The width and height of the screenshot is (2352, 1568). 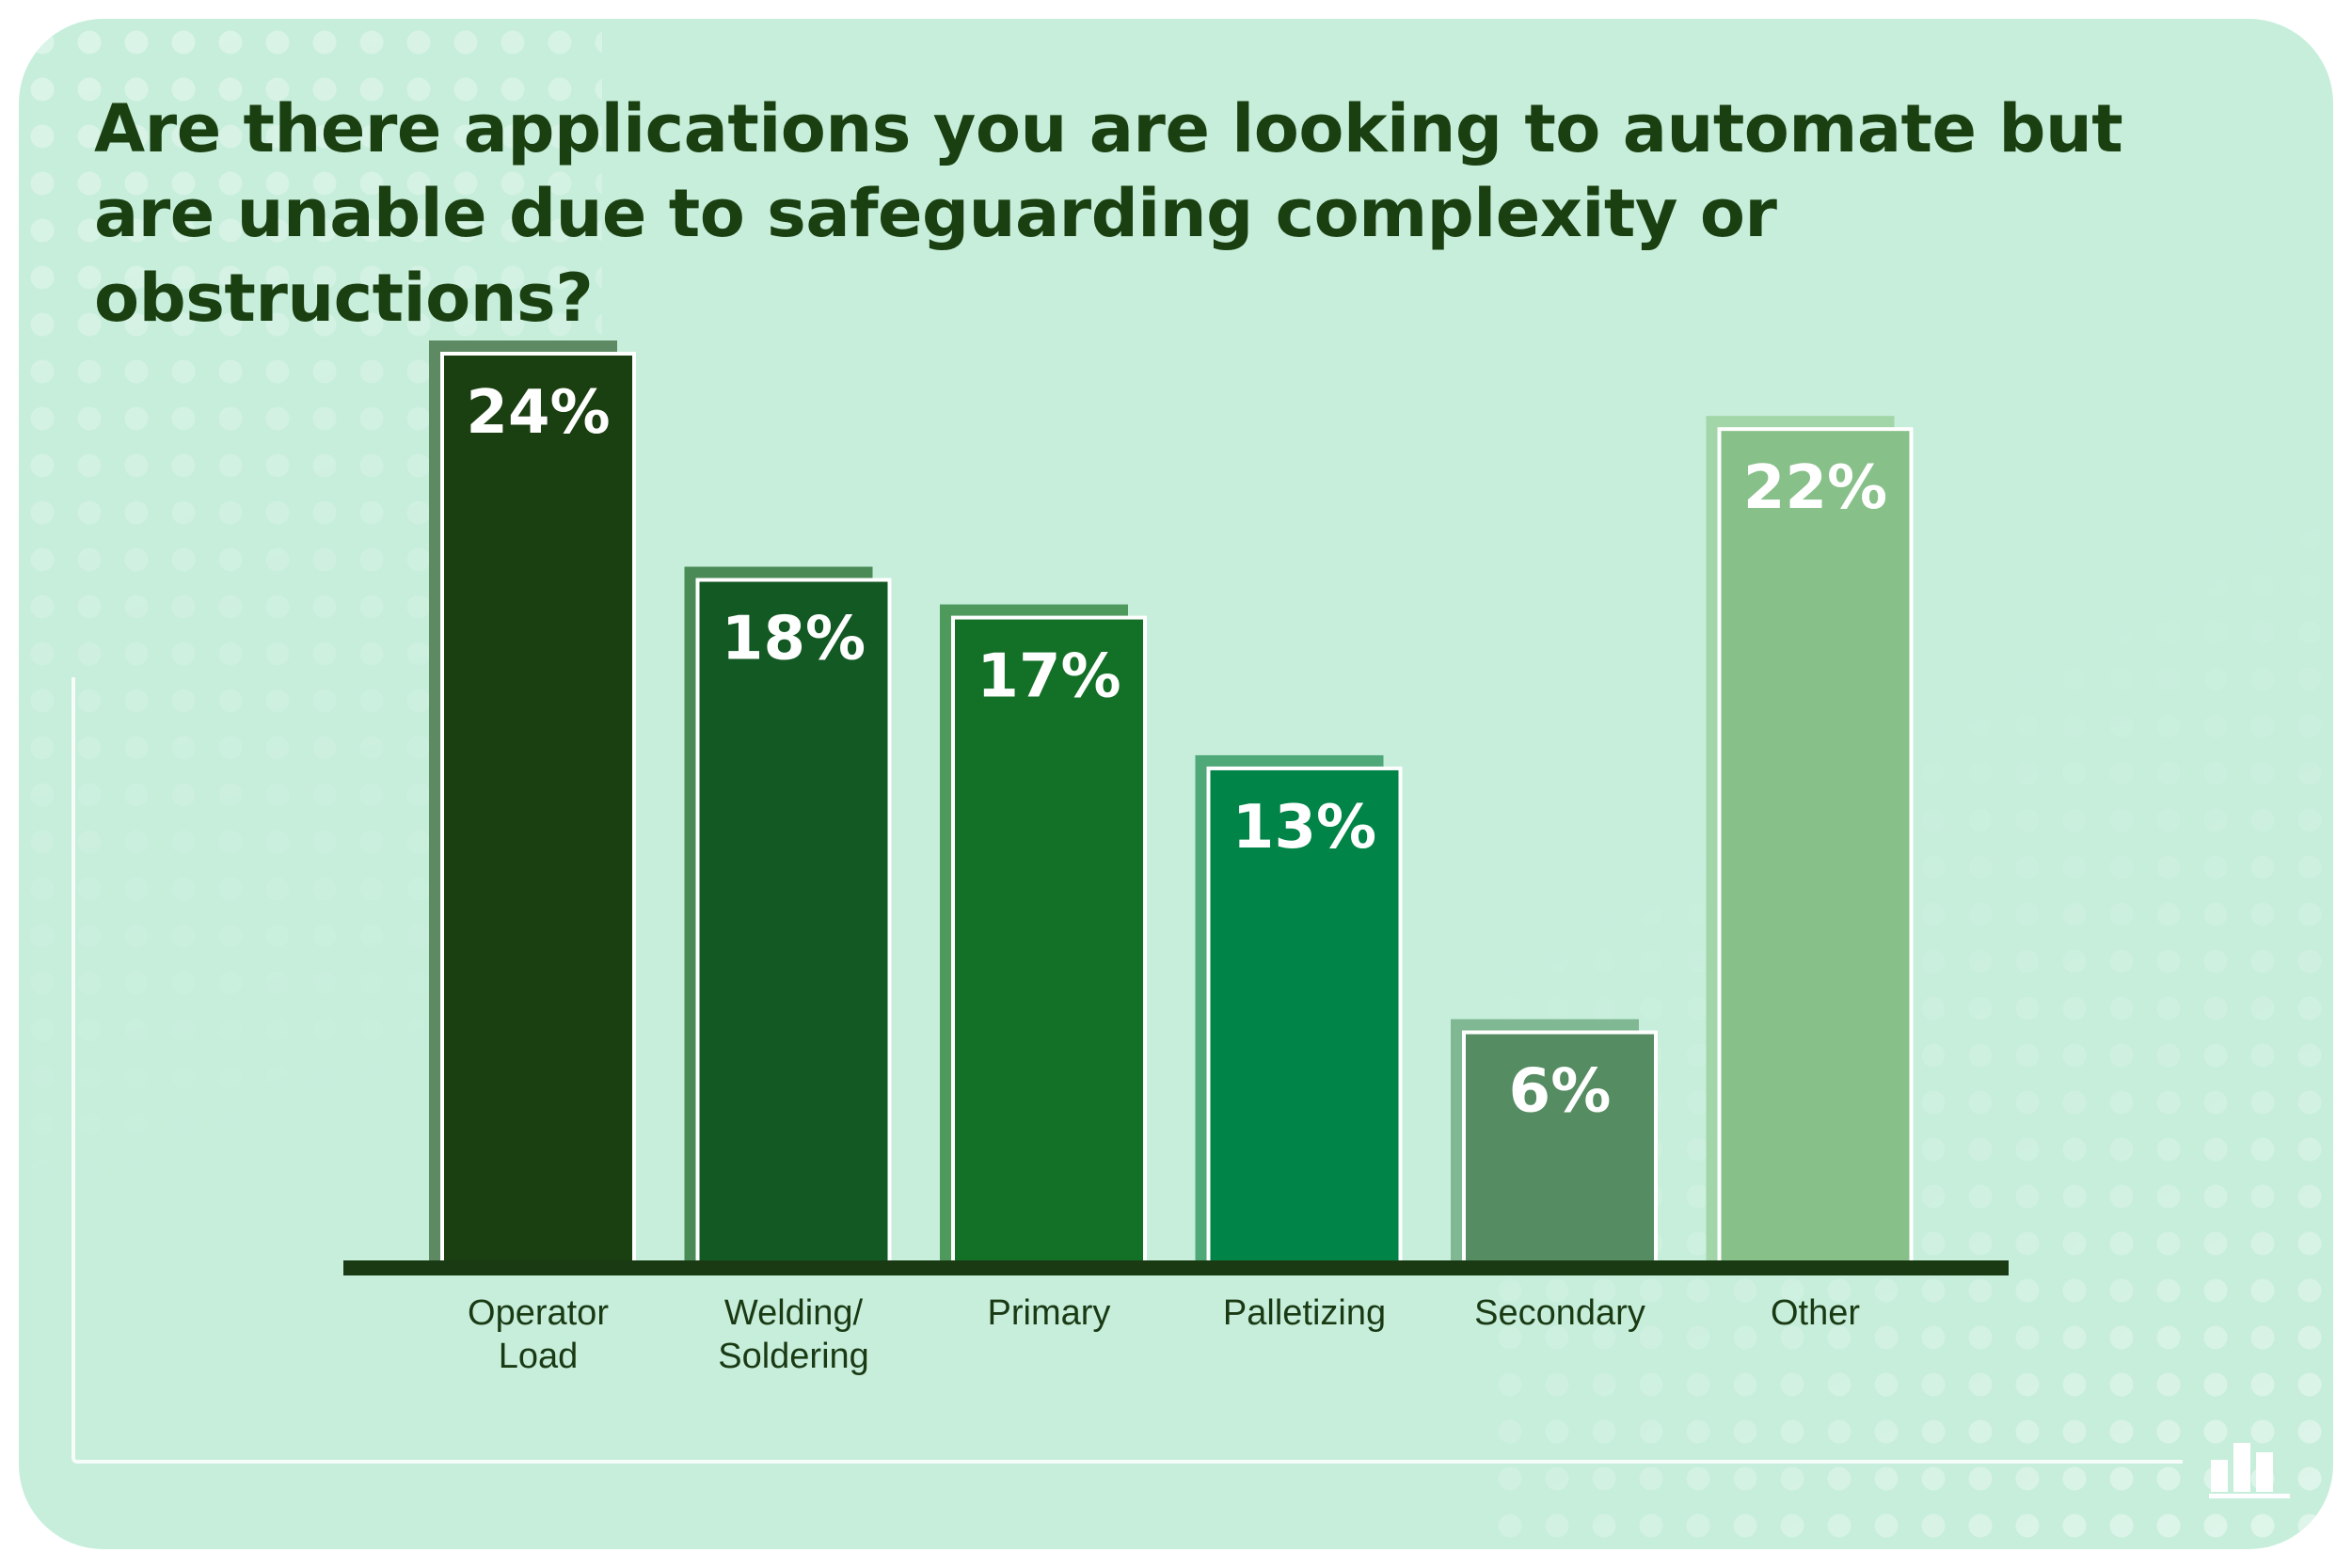 What do you see at coordinates (793, 1334) in the screenshot?
I see `category-label: Welding/Soldering` at bounding box center [793, 1334].